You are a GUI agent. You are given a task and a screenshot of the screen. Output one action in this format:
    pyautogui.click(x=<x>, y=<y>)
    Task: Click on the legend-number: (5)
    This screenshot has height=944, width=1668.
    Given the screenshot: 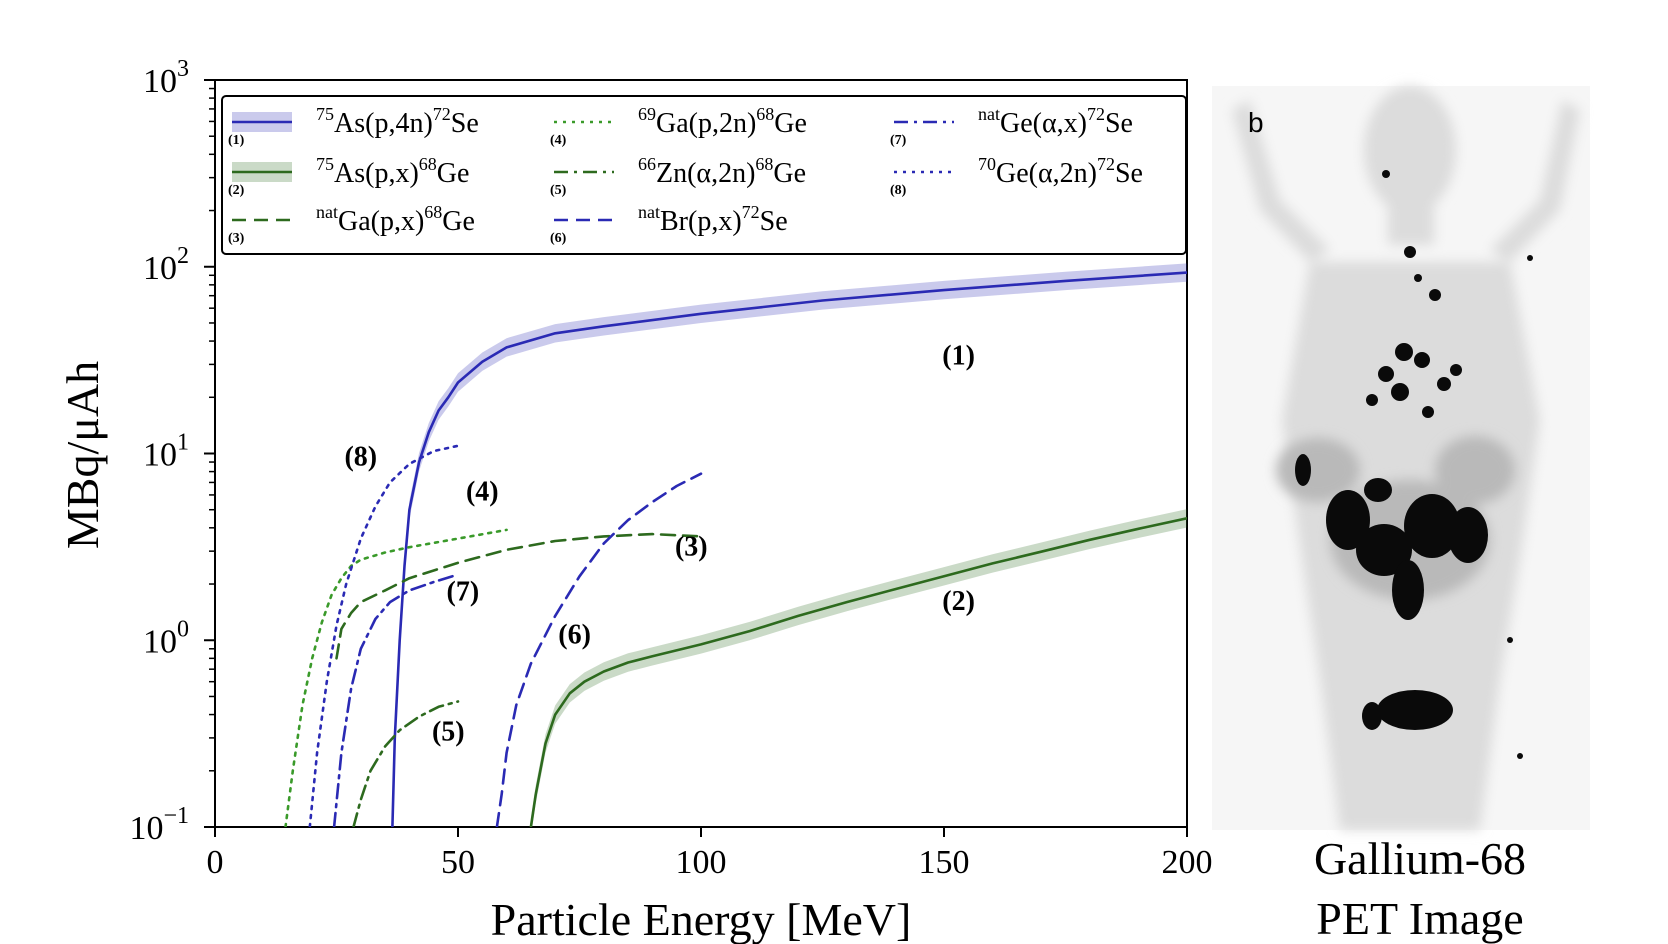 What is the action you would take?
    pyautogui.click(x=558, y=190)
    